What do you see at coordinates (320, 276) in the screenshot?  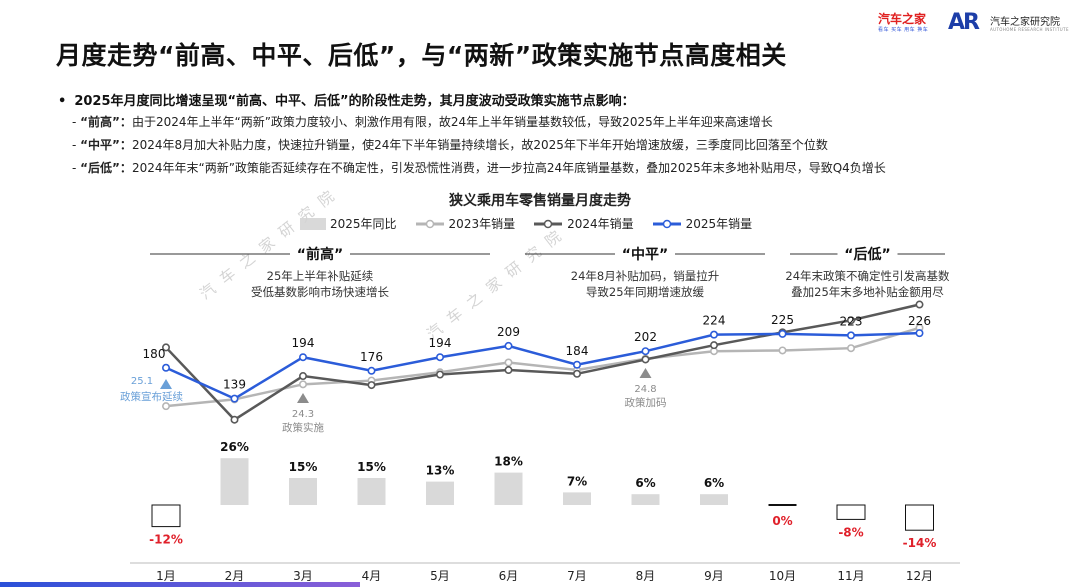 I see `phase-note: 25年上半年补贴延续` at bounding box center [320, 276].